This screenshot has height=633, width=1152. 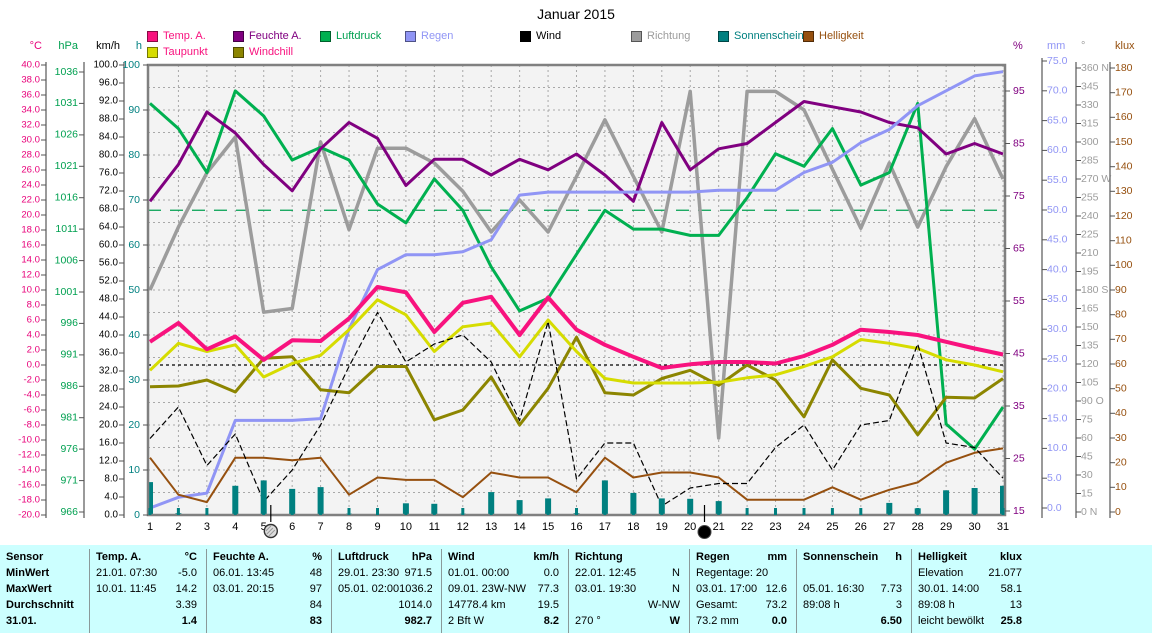 What do you see at coordinates (434, 527) in the screenshot?
I see `day-label: 11` at bounding box center [434, 527].